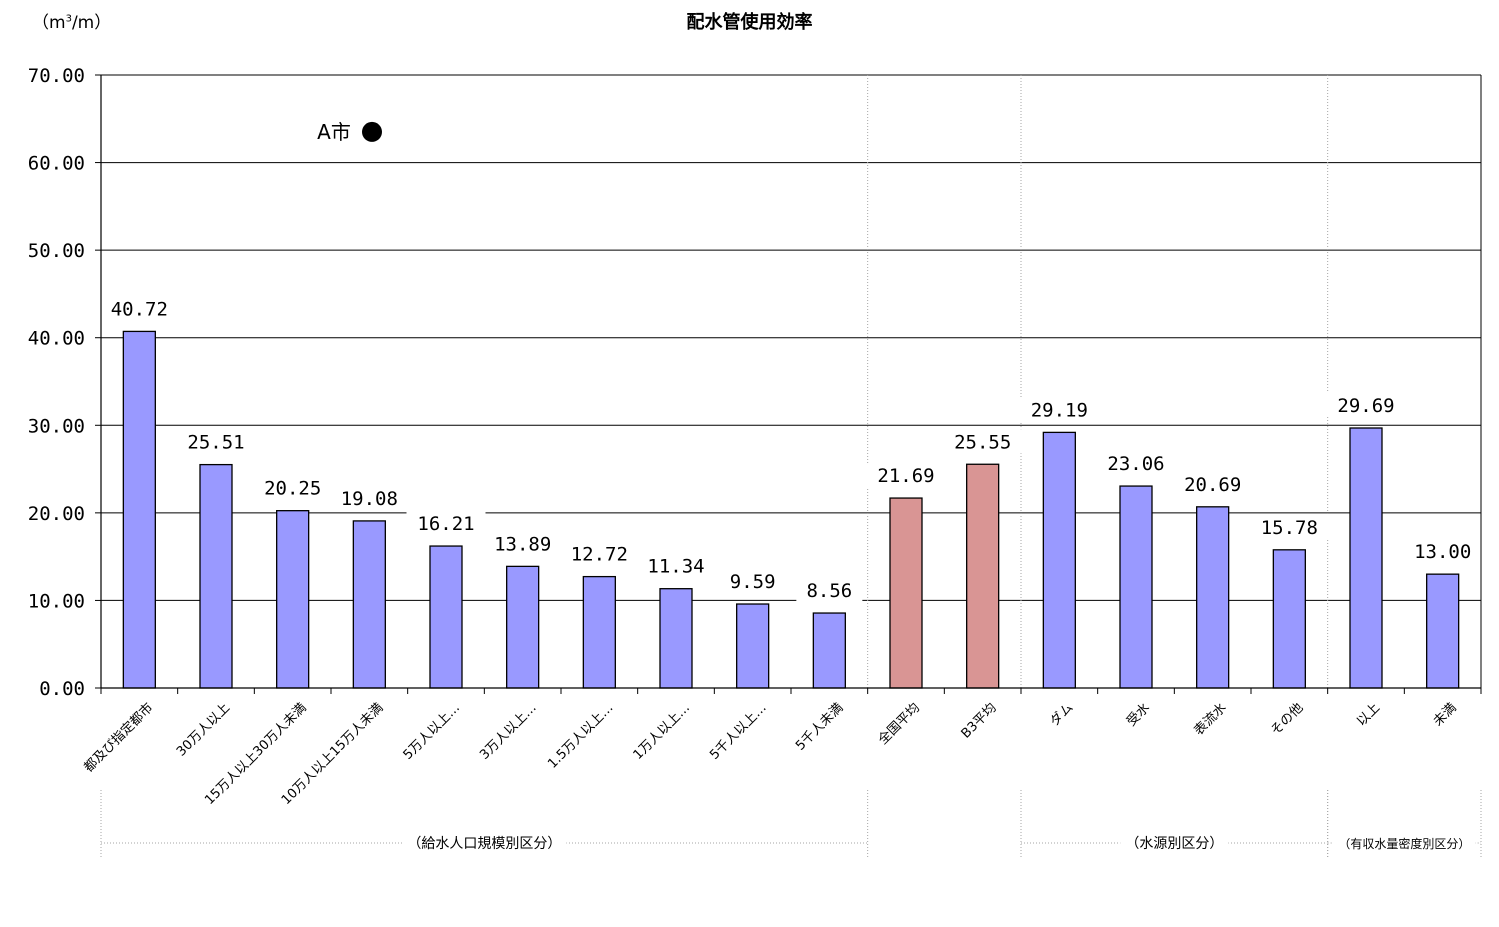 This screenshot has height=927, width=1499. I want to click on unit-label-before: （m, so click(49, 23).